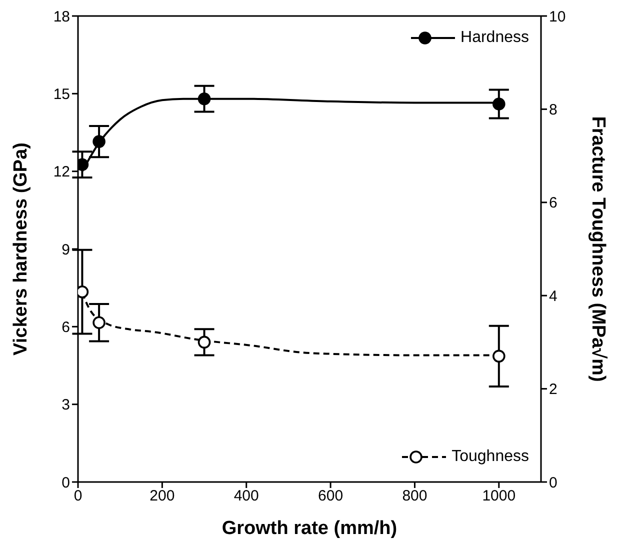 The width and height of the screenshot is (619, 560). I want to click on y2-tick-label: 0, so click(553, 483).